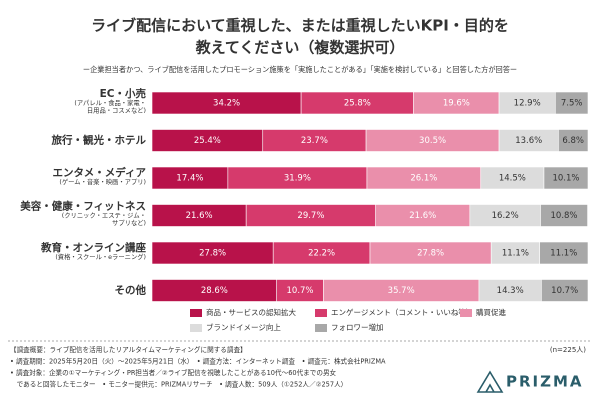 The image size is (600, 400). I want to click on value-label: 26.1%, so click(423, 179).